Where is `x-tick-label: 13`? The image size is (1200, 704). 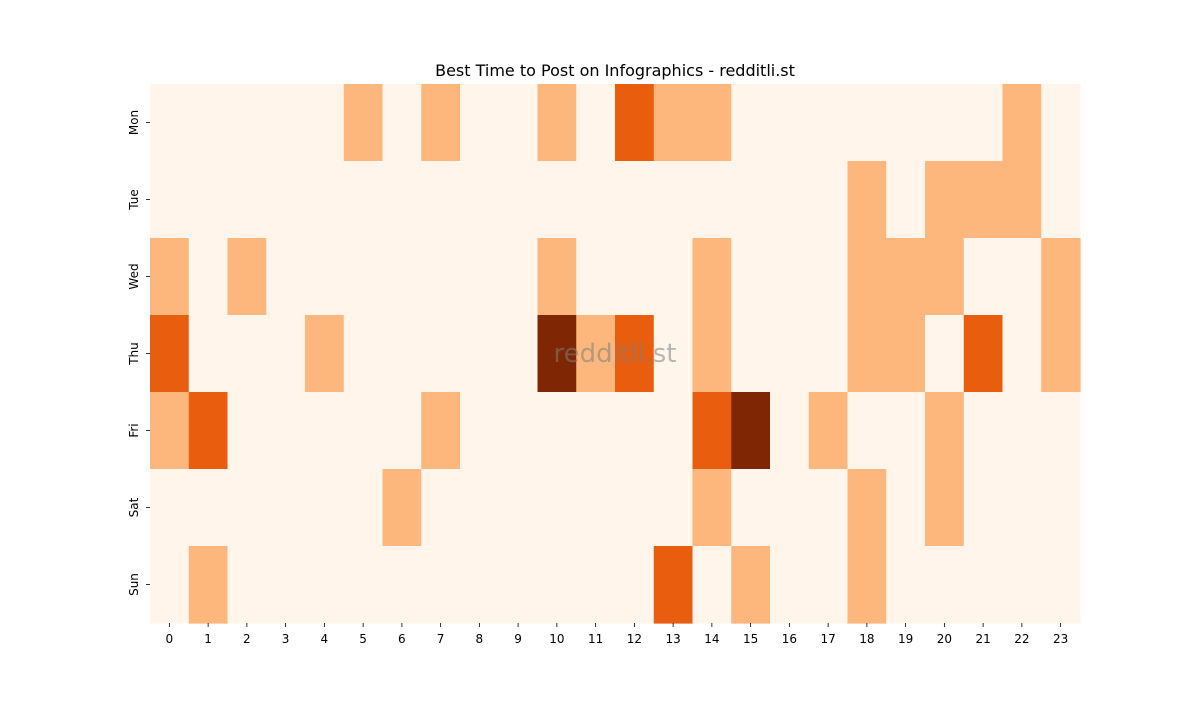
x-tick-label: 13 is located at coordinates (672, 639).